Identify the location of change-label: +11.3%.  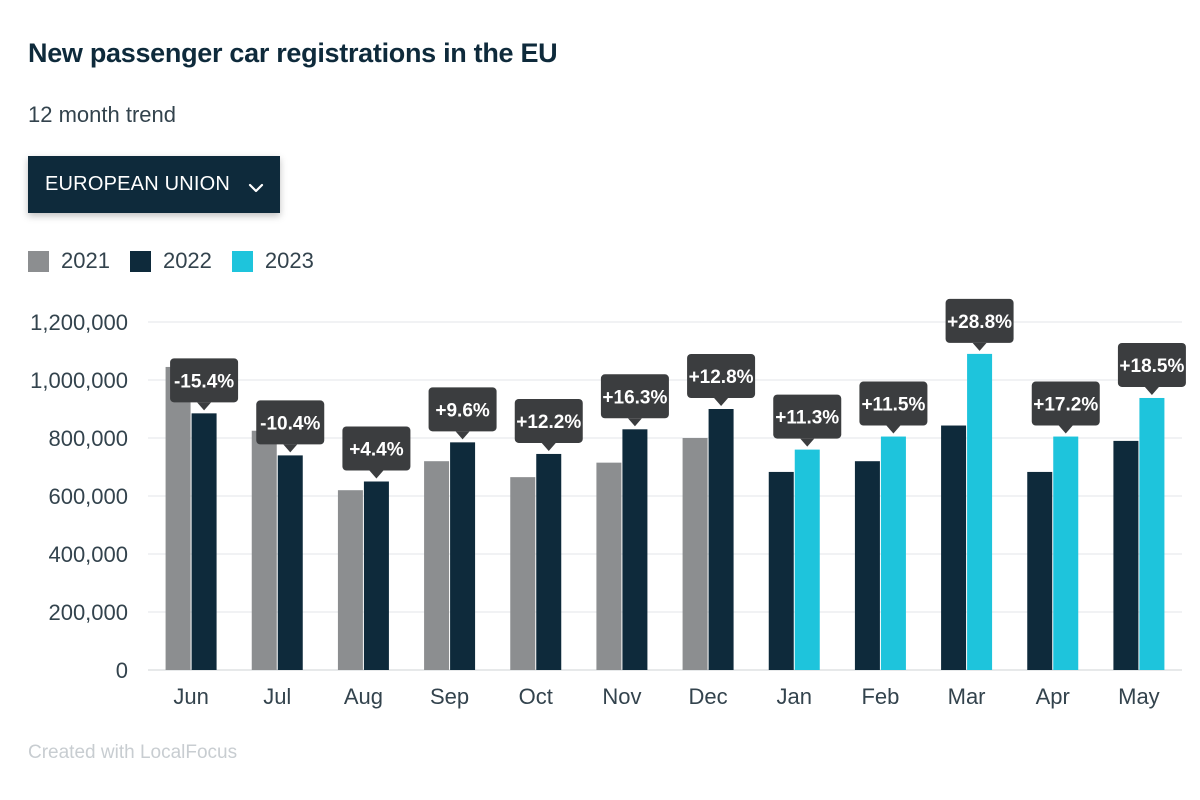
(807, 418).